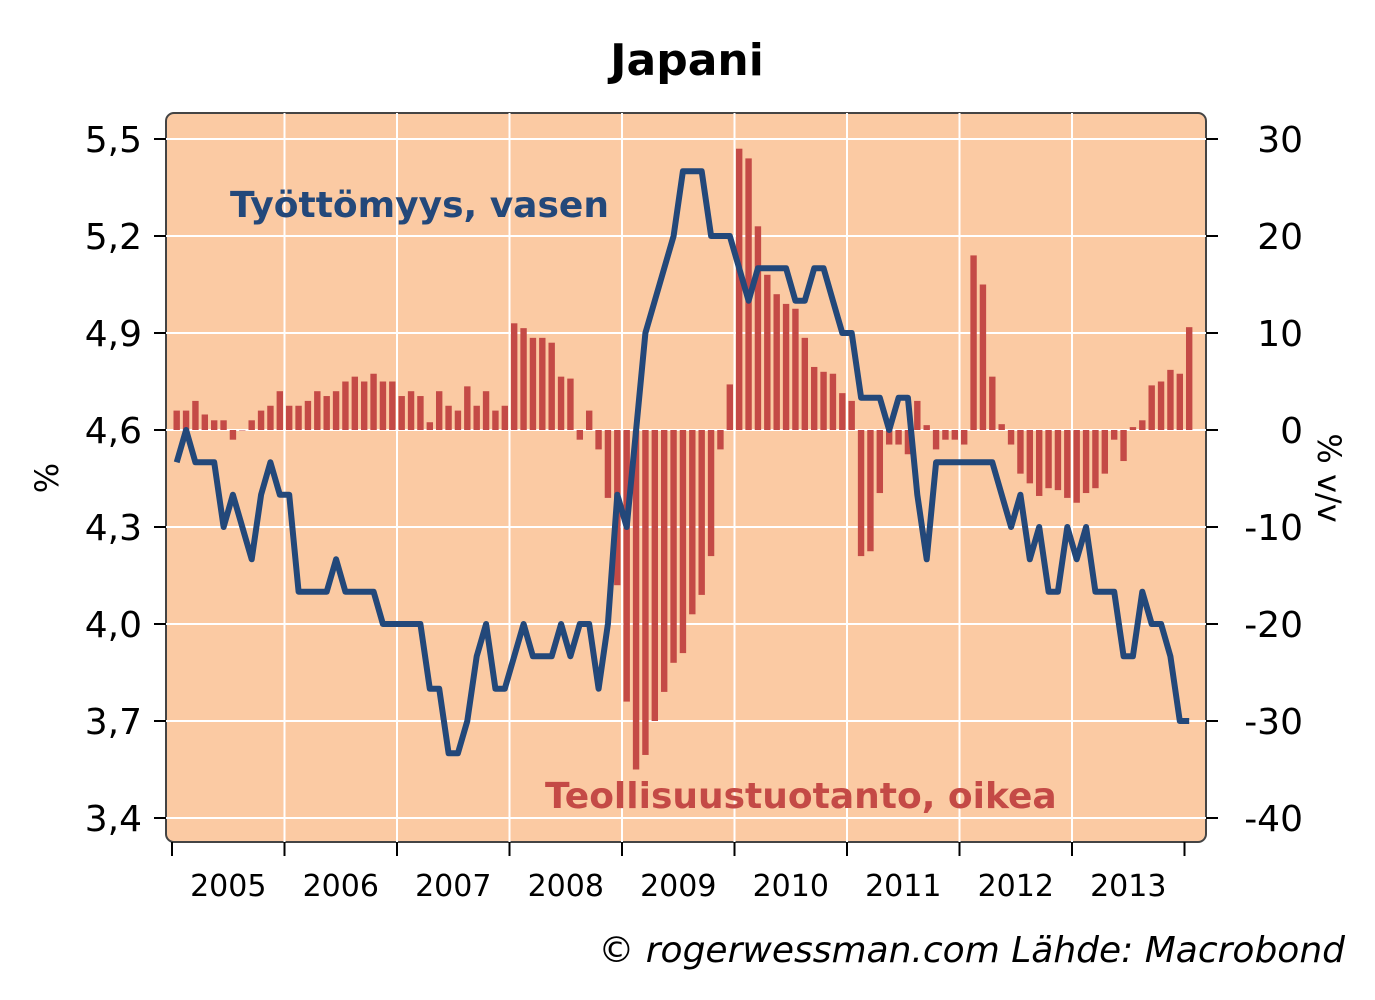 The width and height of the screenshot is (1375, 1000). Describe the element at coordinates (113, 625) in the screenshot. I see `y-left-tick-label: 4,0` at that location.